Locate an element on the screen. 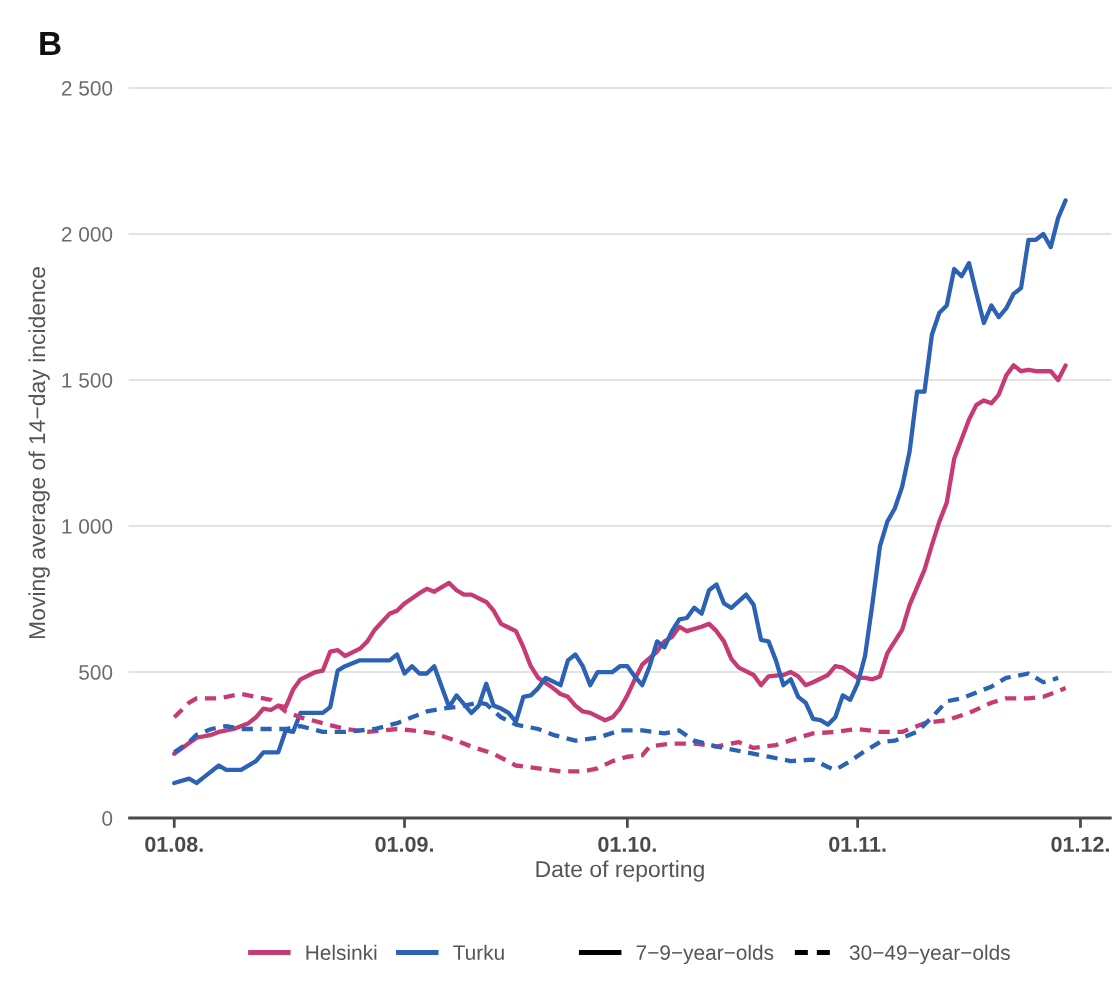 The height and width of the screenshot is (988, 1118). y-axis-title: Moving average of 14−day incidence is located at coordinates (39, 453).